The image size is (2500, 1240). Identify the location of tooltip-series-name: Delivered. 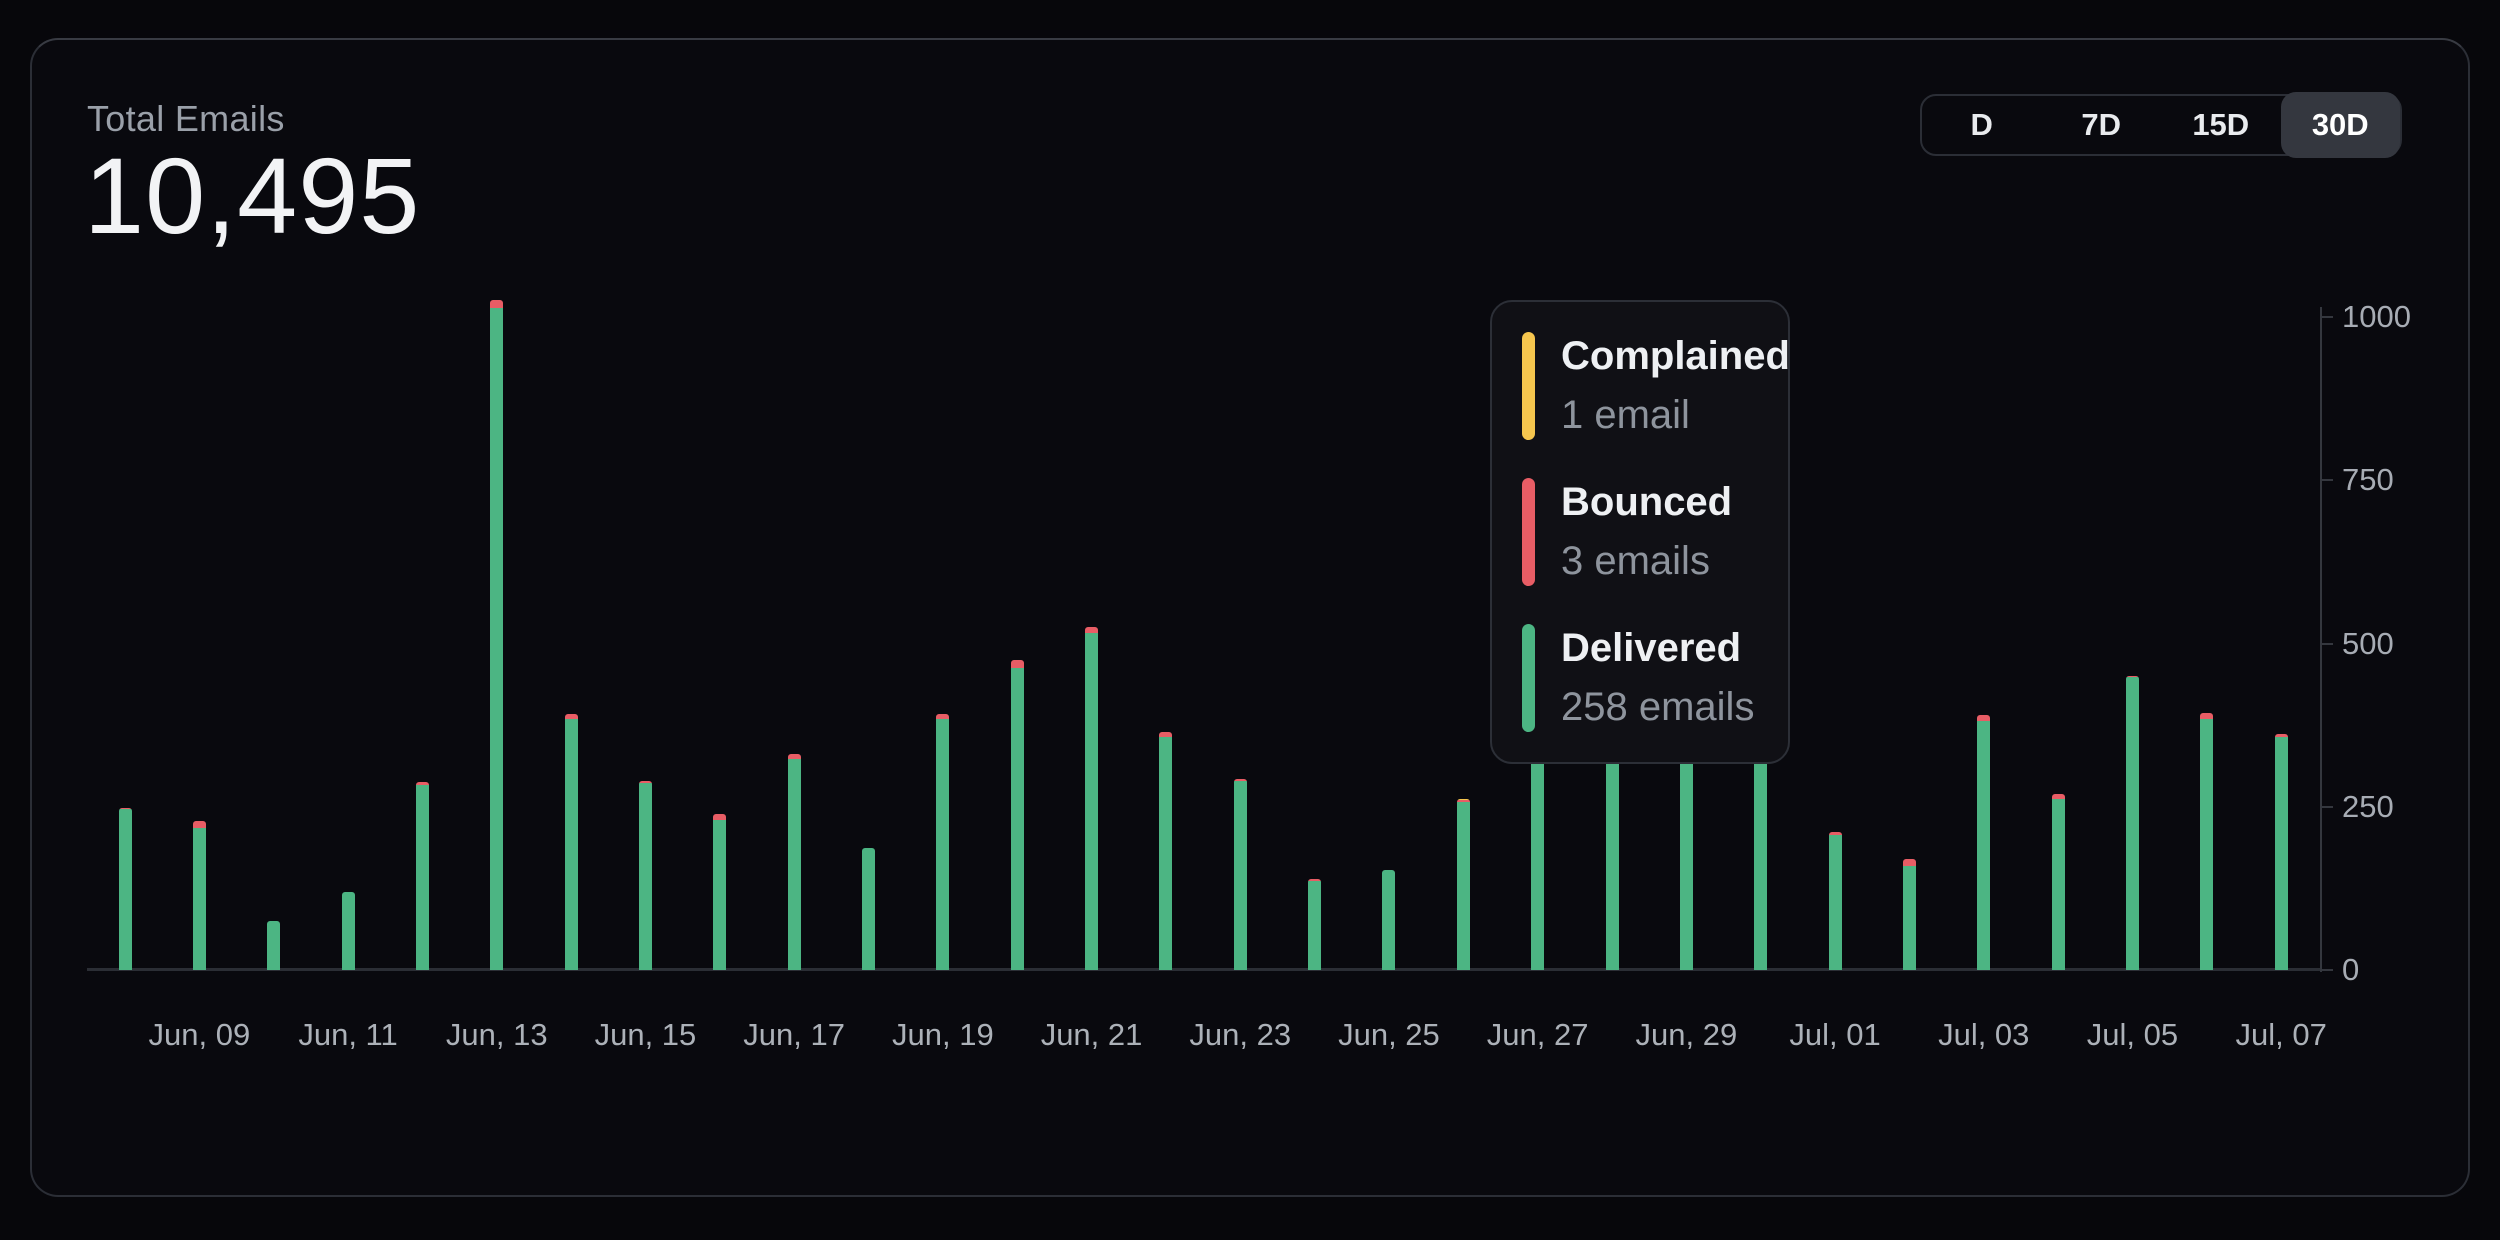
(1651, 648).